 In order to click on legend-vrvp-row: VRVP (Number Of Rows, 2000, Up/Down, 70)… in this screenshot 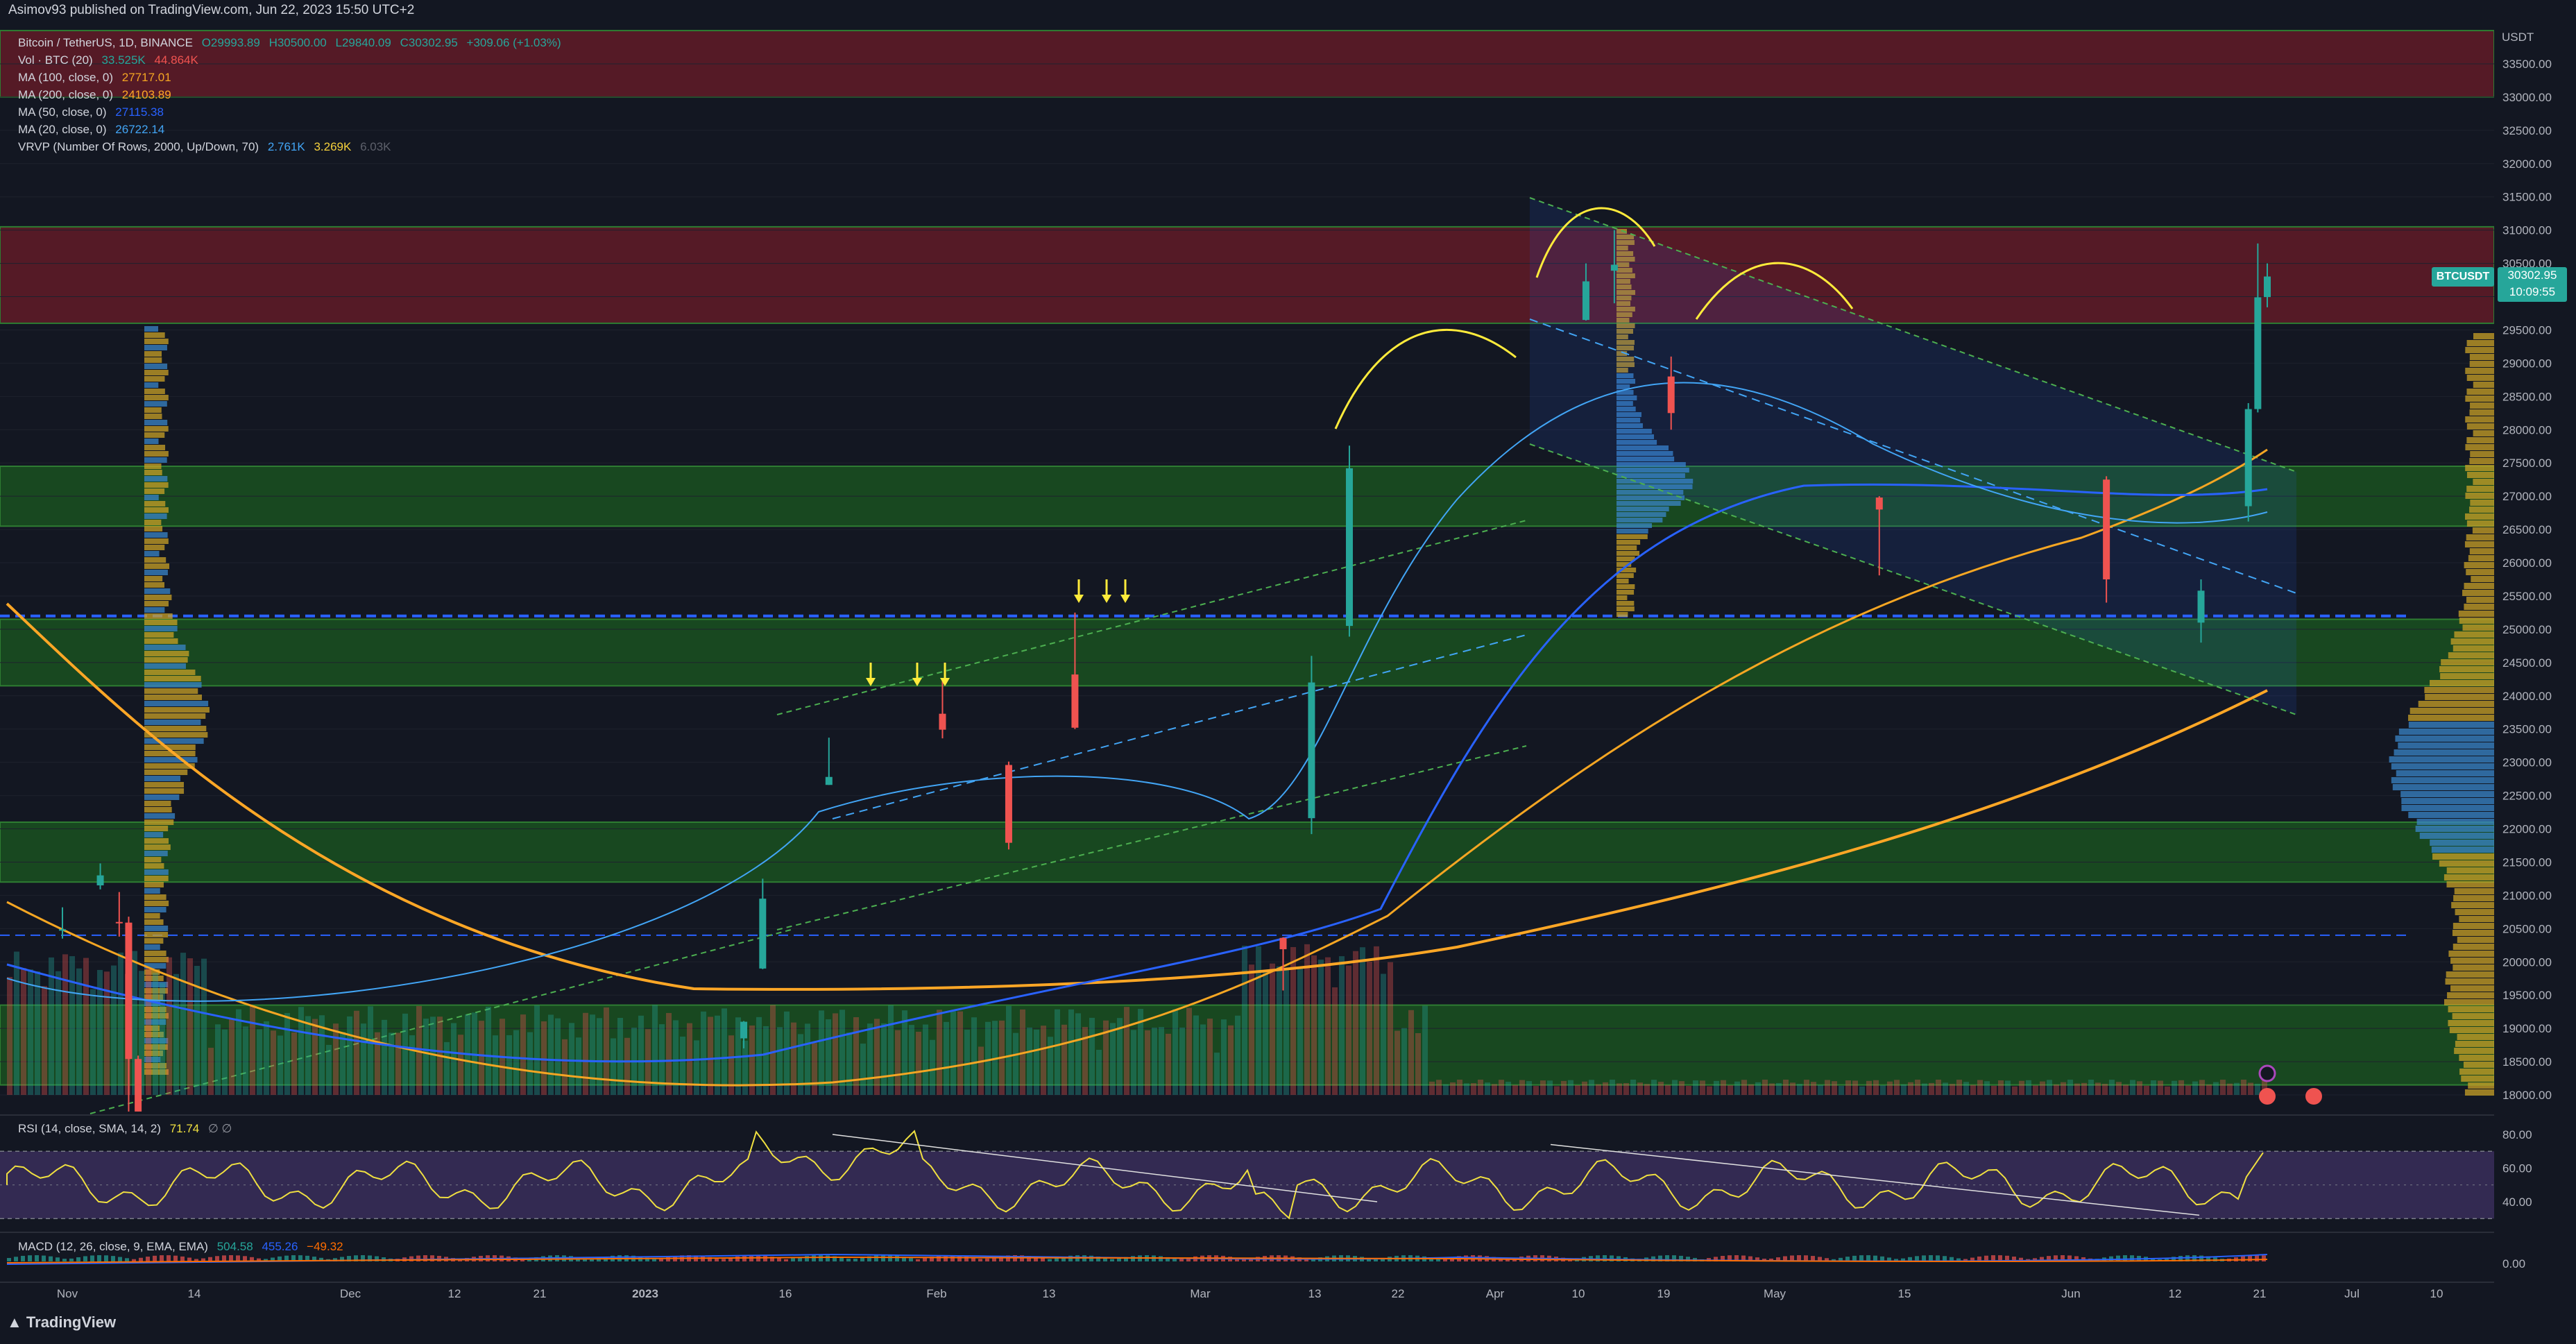, I will do `click(207, 147)`.